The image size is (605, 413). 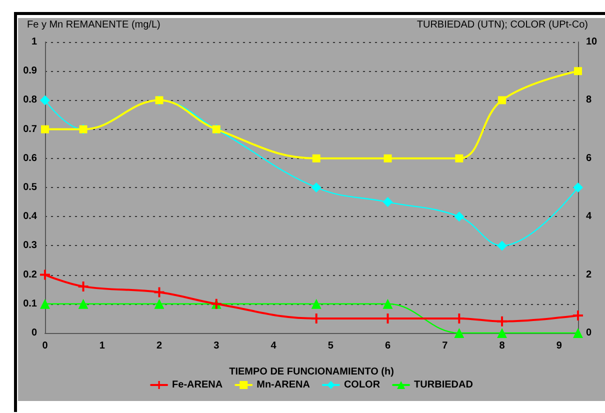 What do you see at coordinates (589, 100) in the screenshot?
I see `y2-tick-label: 8` at bounding box center [589, 100].